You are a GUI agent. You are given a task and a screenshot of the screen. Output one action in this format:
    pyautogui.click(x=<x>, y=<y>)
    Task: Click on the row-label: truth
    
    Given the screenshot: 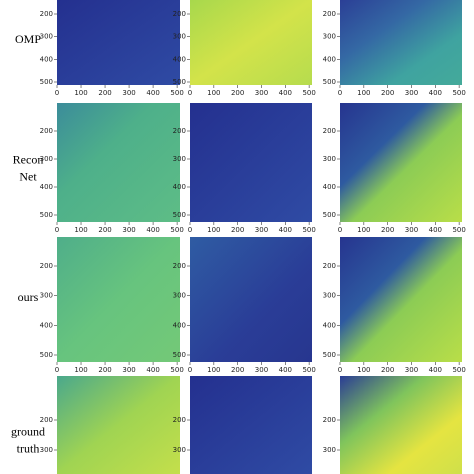 What is the action you would take?
    pyautogui.click(x=28, y=448)
    